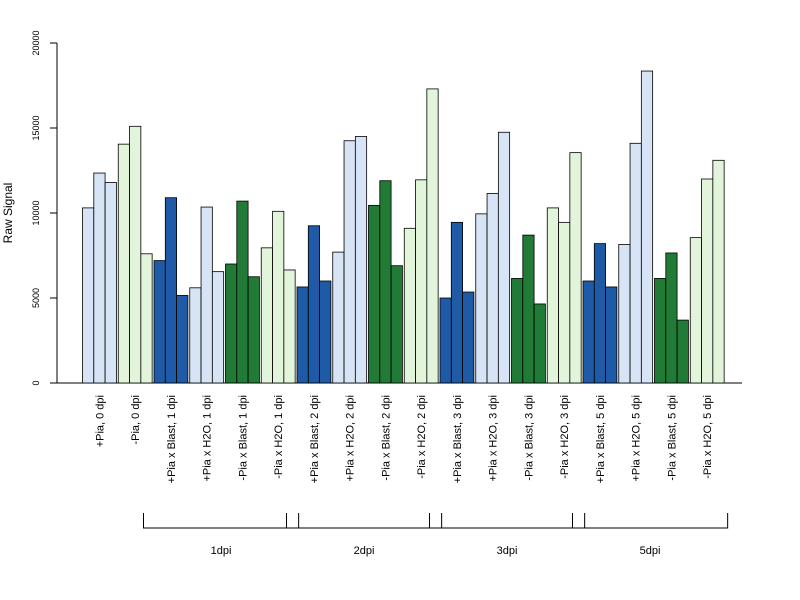  Describe the element at coordinates (44, 208) in the screenshot. I see `y-axis: 0 5000 10000 15000 20000` at that location.